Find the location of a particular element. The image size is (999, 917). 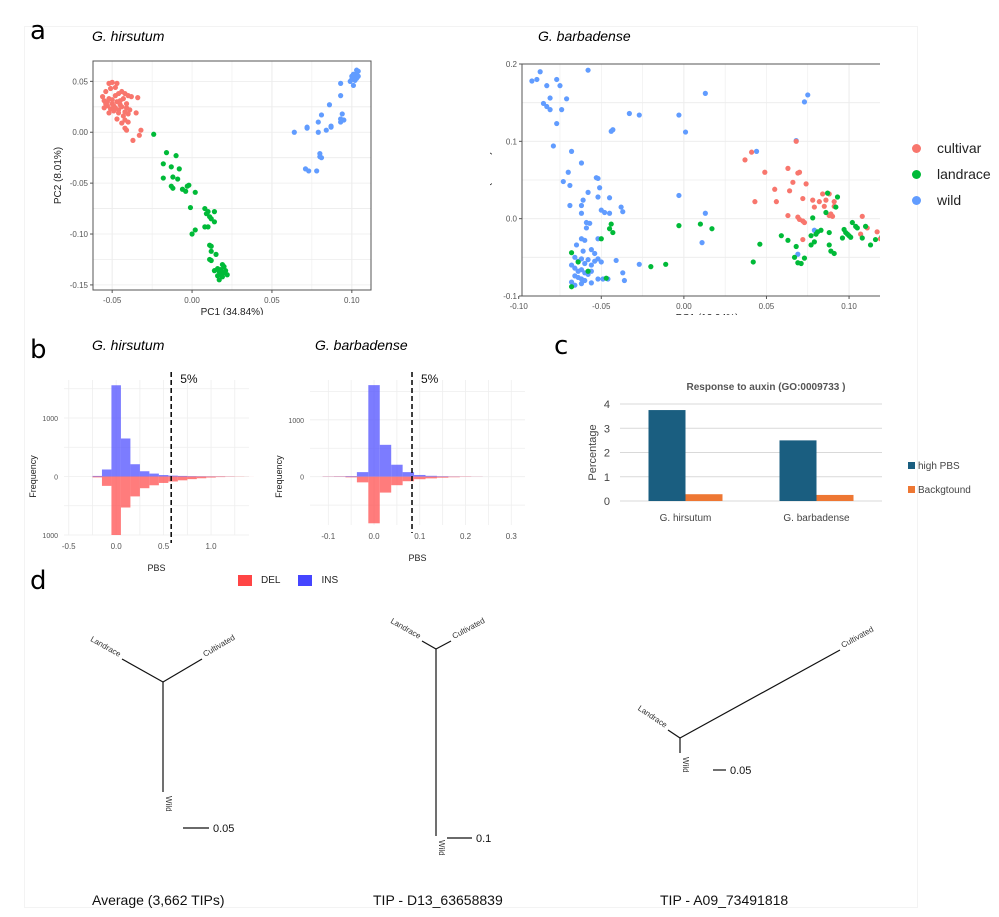

y-tick-label: 1 is located at coordinates (607, 478).